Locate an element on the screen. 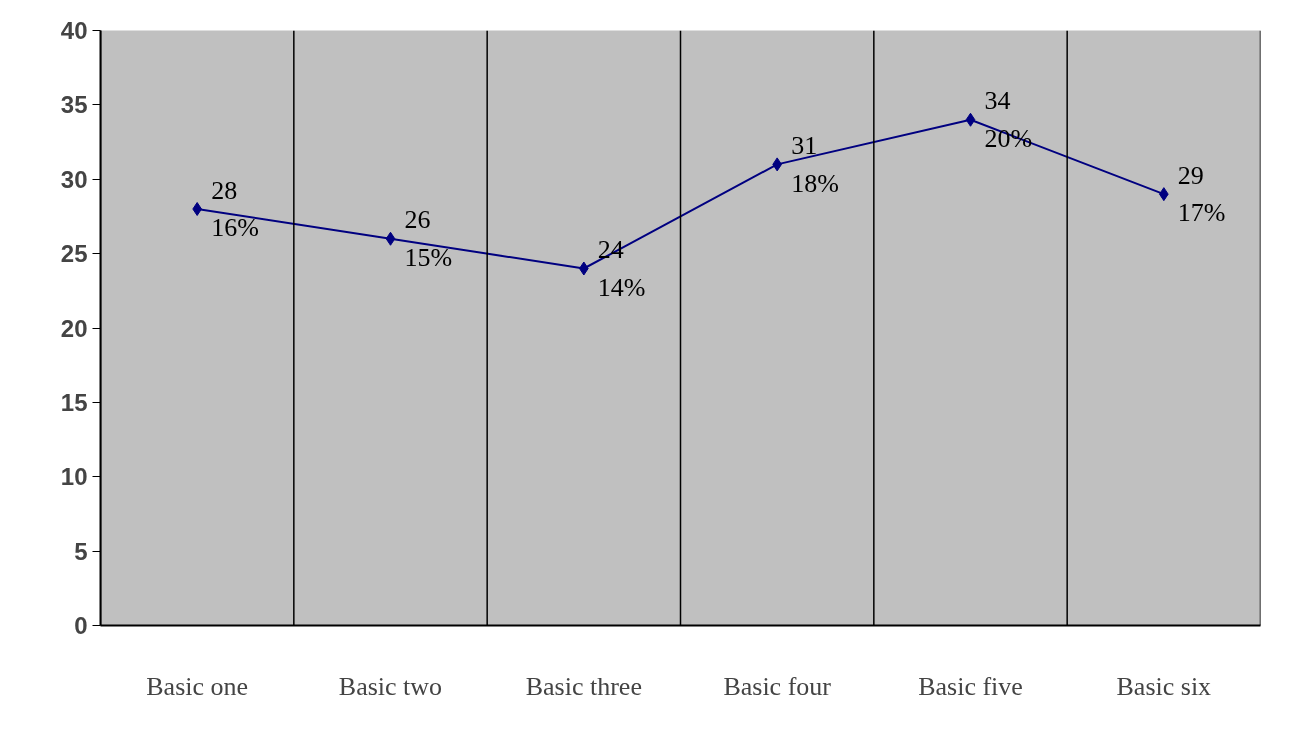 The height and width of the screenshot is (729, 1294). y-tick-label: 30 is located at coordinates (74, 179).